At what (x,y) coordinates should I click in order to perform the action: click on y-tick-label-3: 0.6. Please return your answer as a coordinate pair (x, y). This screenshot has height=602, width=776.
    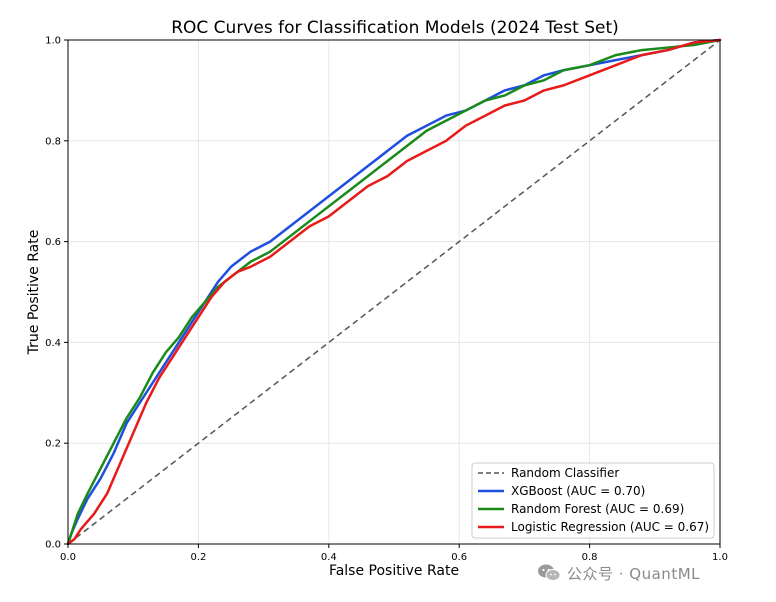
    Looking at the image, I should click on (53, 242).